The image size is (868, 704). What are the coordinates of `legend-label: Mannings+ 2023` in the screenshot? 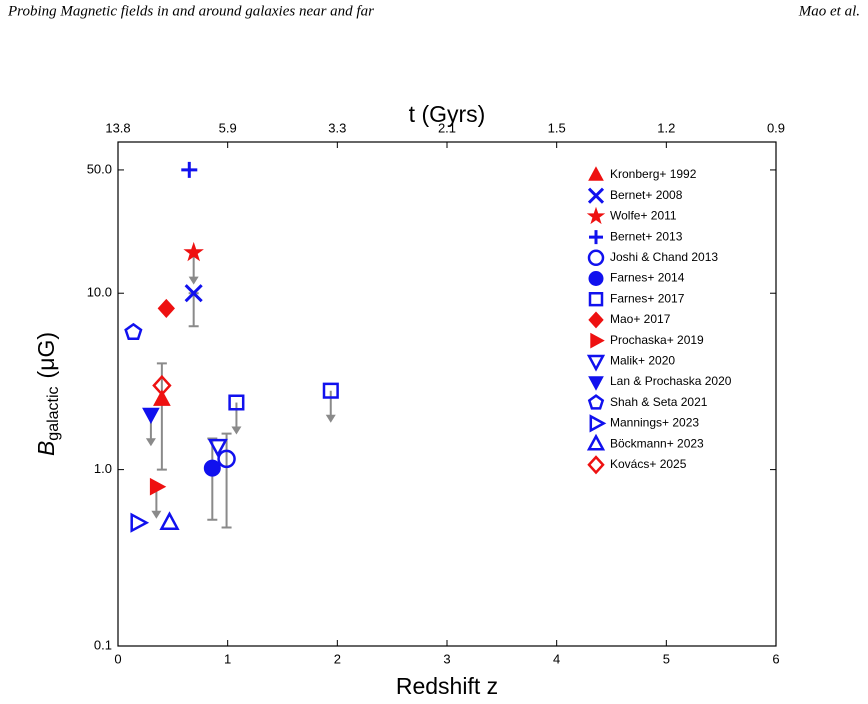 It's located at (654, 423).